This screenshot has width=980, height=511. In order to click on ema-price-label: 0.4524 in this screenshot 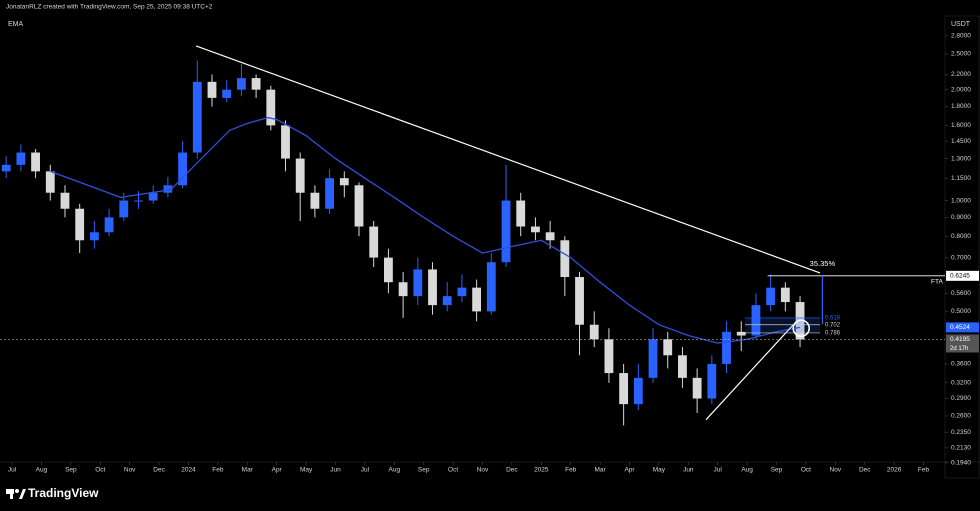, I will do `click(960, 327)`.